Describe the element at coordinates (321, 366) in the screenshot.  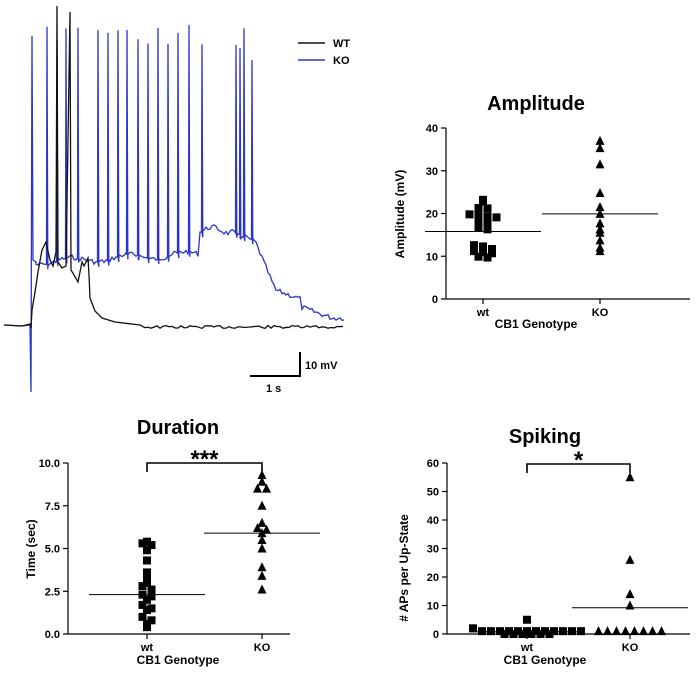
I see `scale-bar-voltage-label: 10 mV` at that location.